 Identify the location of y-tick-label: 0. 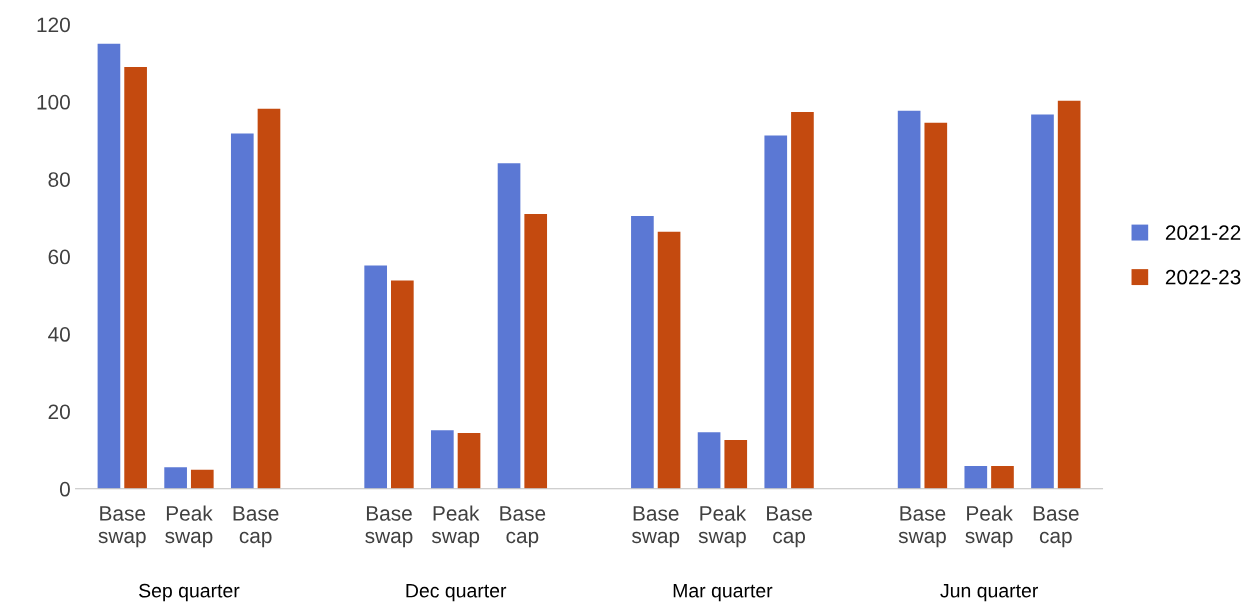
(64, 489).